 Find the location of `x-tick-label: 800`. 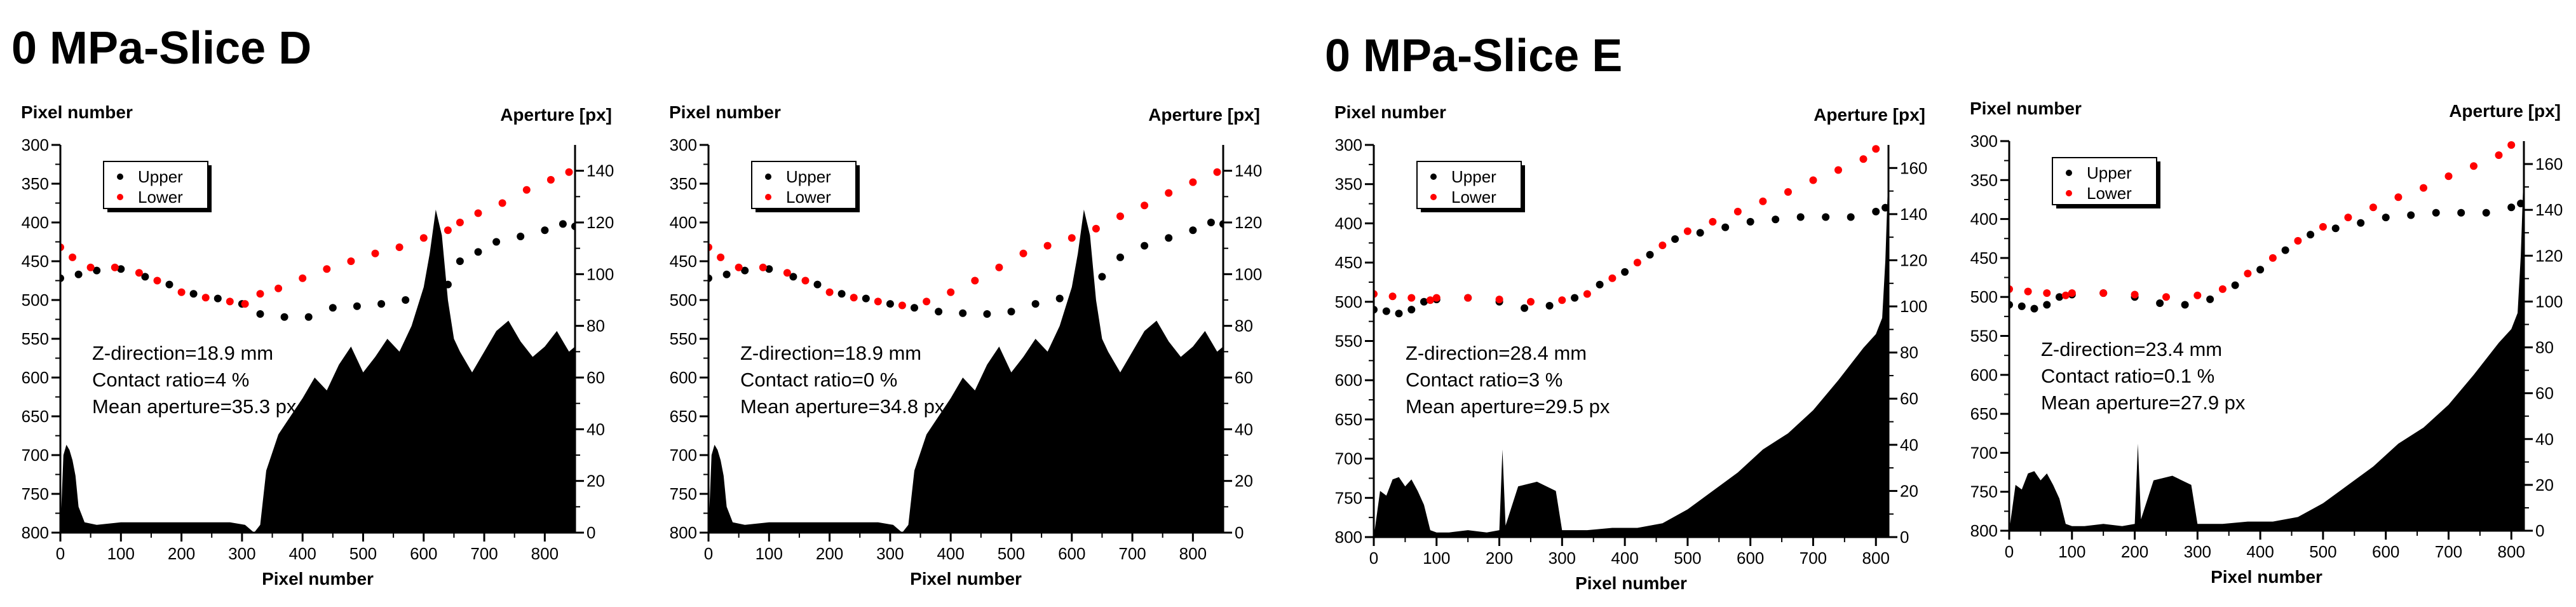

x-tick-label: 800 is located at coordinates (545, 553).